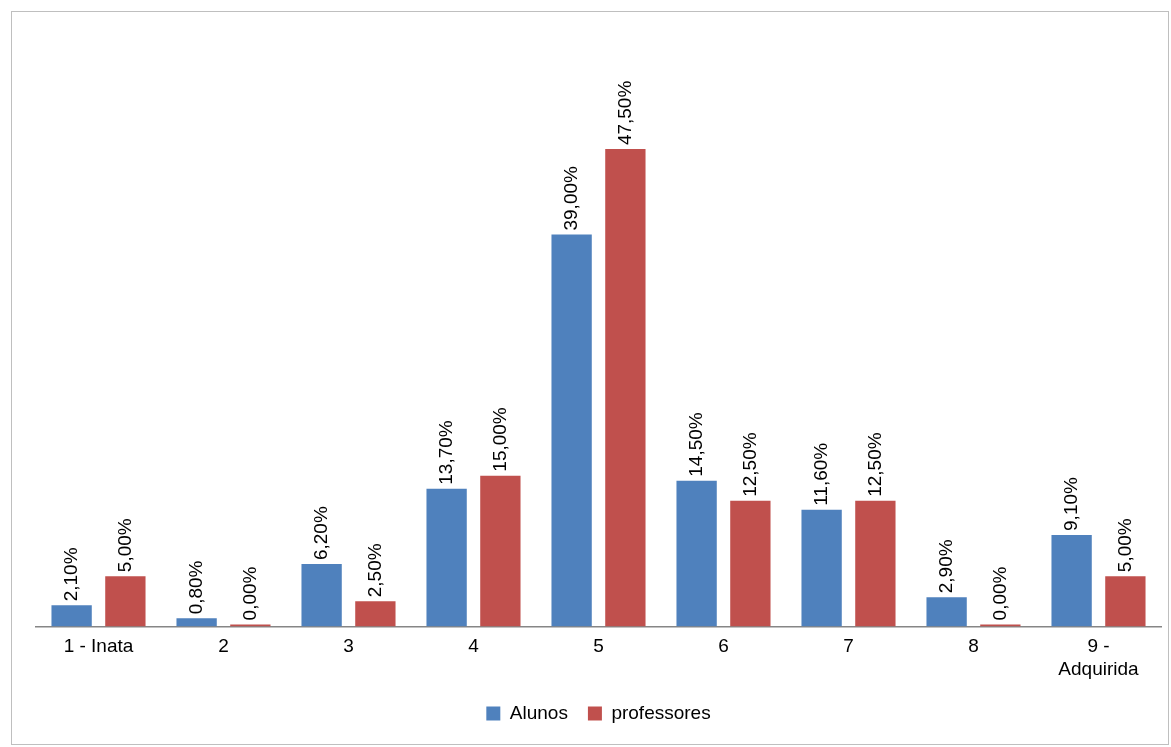 The height and width of the screenshot is (747, 1171). I want to click on legend-label: Alunos, so click(538, 712).